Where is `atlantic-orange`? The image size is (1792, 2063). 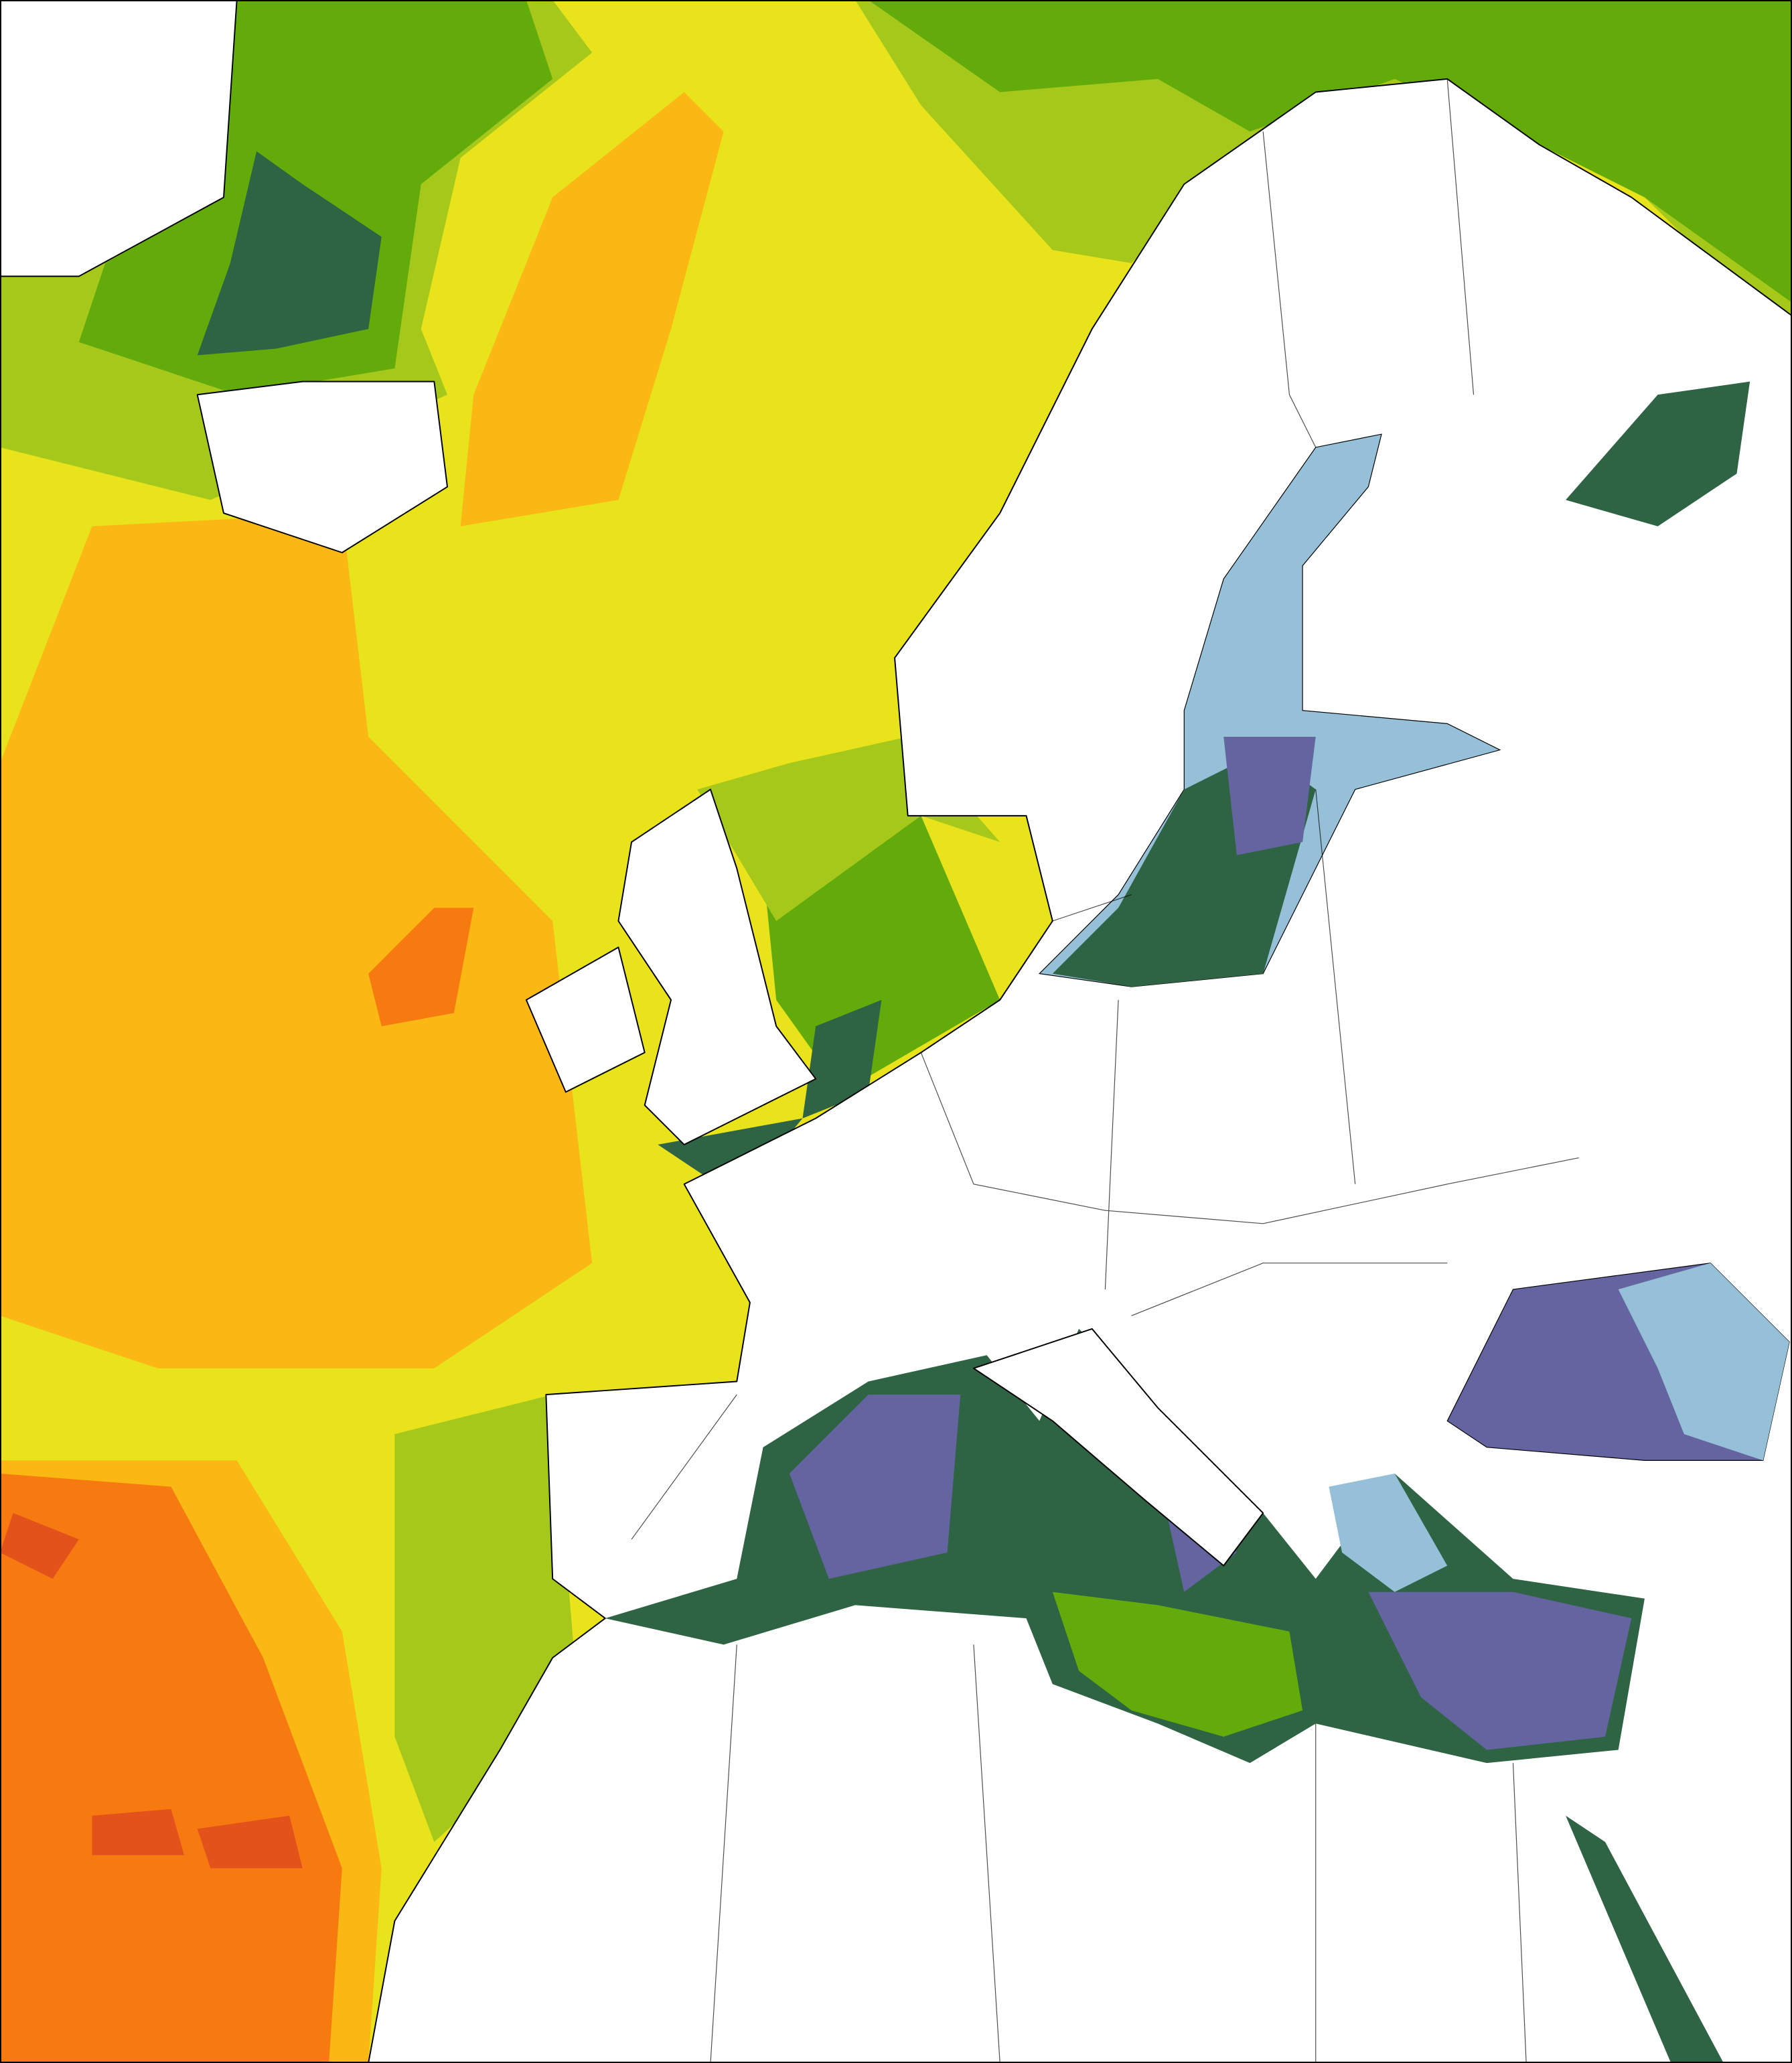
atlantic-orange is located at coordinates (296, 941).